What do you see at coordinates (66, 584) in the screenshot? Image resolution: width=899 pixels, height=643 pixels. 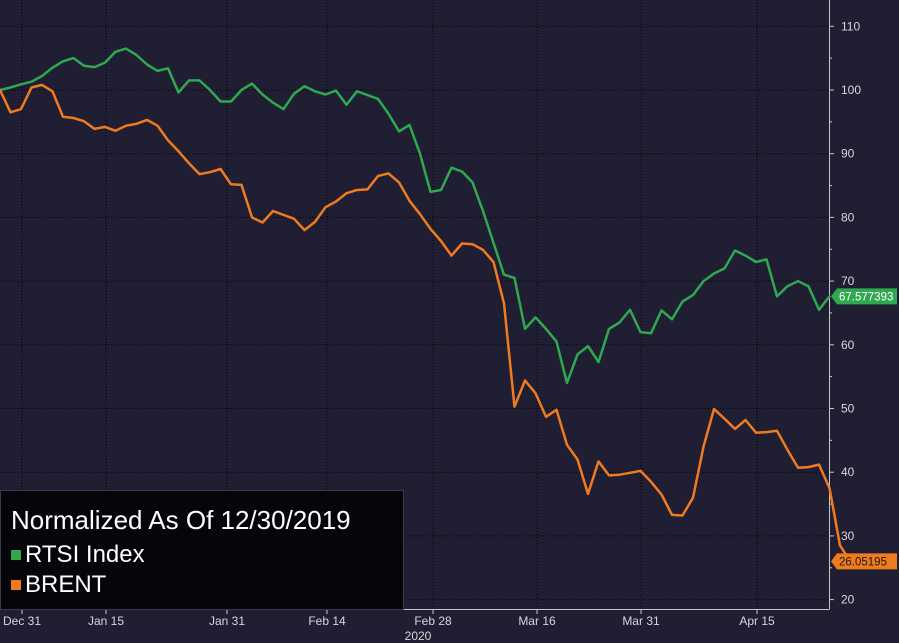 I see `legend-label-brent: BRENT` at bounding box center [66, 584].